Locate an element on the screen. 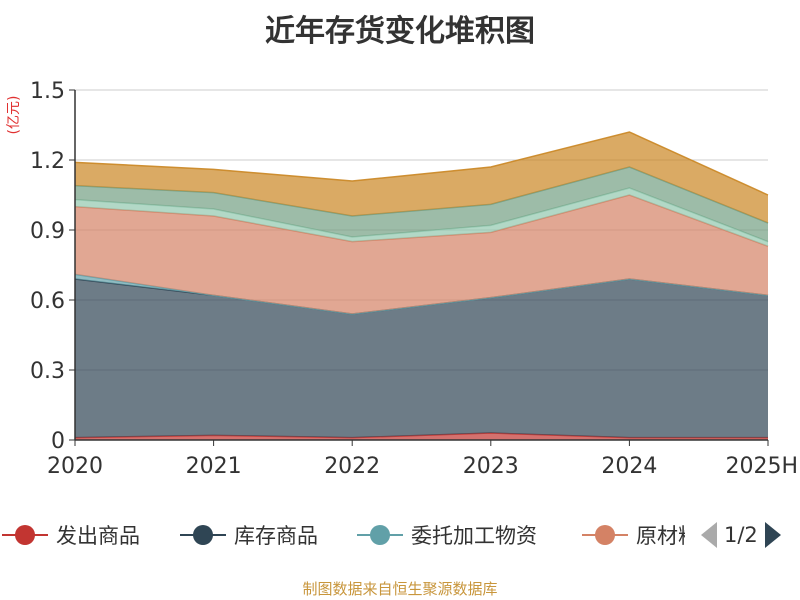  x-tick-label: 2023 is located at coordinates (491, 466).